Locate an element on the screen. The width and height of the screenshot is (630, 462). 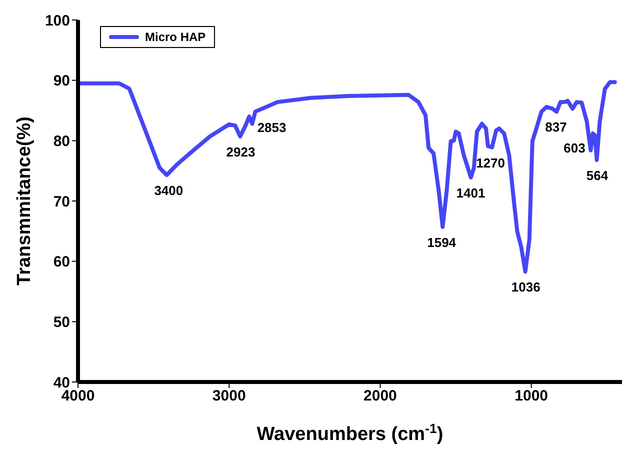
y-tick-label: 50 is located at coordinates (61, 322).